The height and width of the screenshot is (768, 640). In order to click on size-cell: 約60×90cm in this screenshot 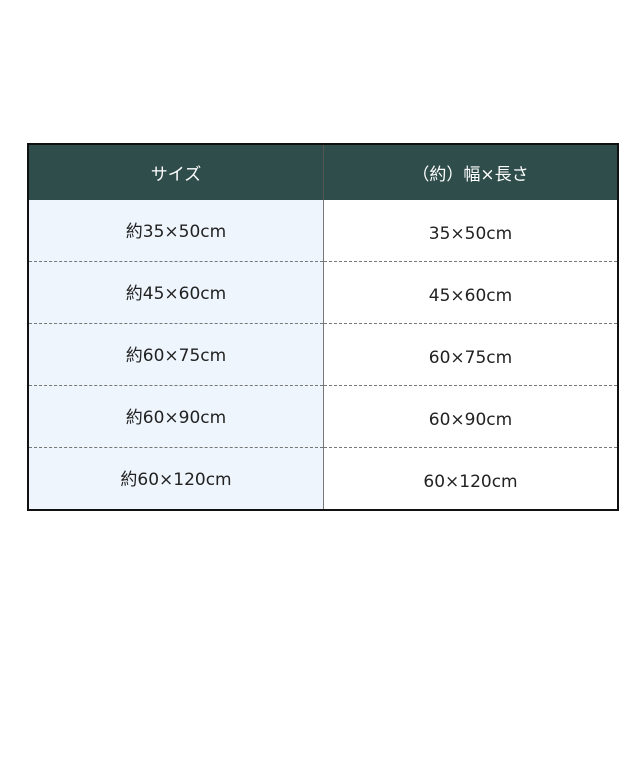, I will do `click(176, 416)`.